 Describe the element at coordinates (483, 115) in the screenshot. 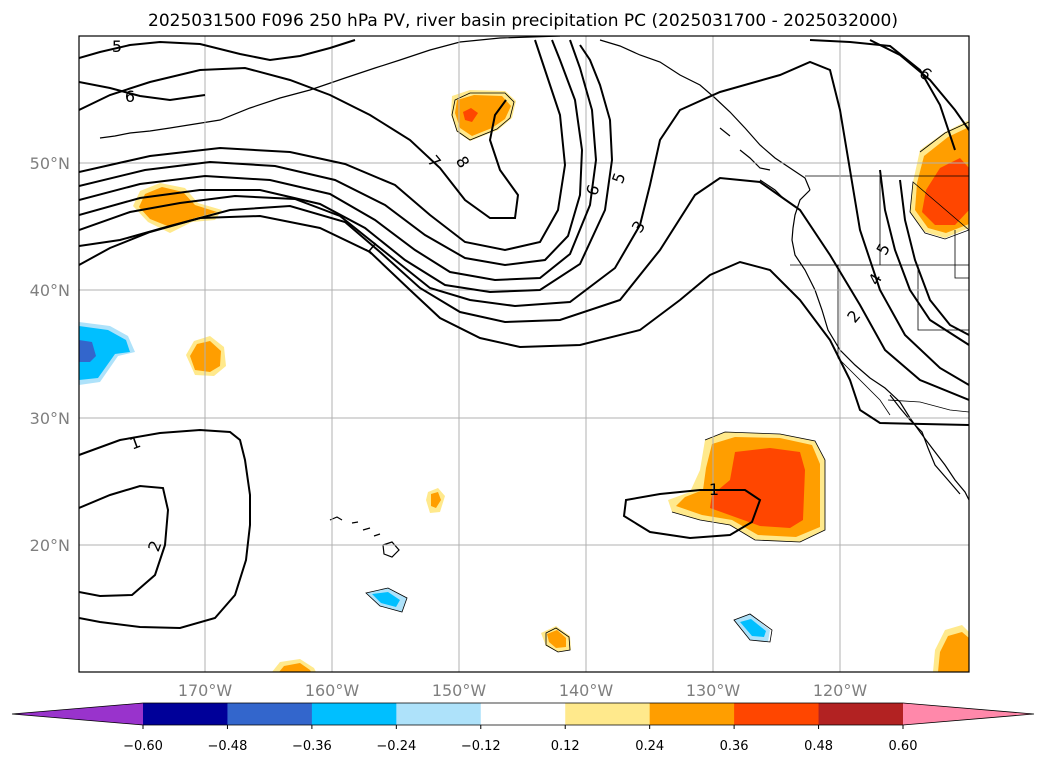

I see `precip-blob-gulf-alaska-core` at that location.